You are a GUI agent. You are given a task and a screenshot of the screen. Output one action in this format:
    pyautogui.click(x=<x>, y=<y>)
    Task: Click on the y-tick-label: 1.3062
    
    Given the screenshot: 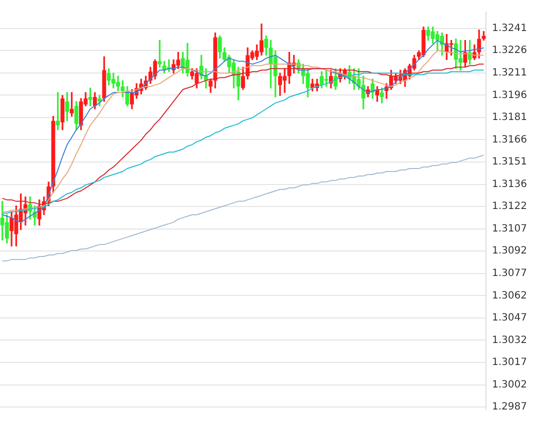 What is the action you would take?
    pyautogui.click(x=510, y=296)
    